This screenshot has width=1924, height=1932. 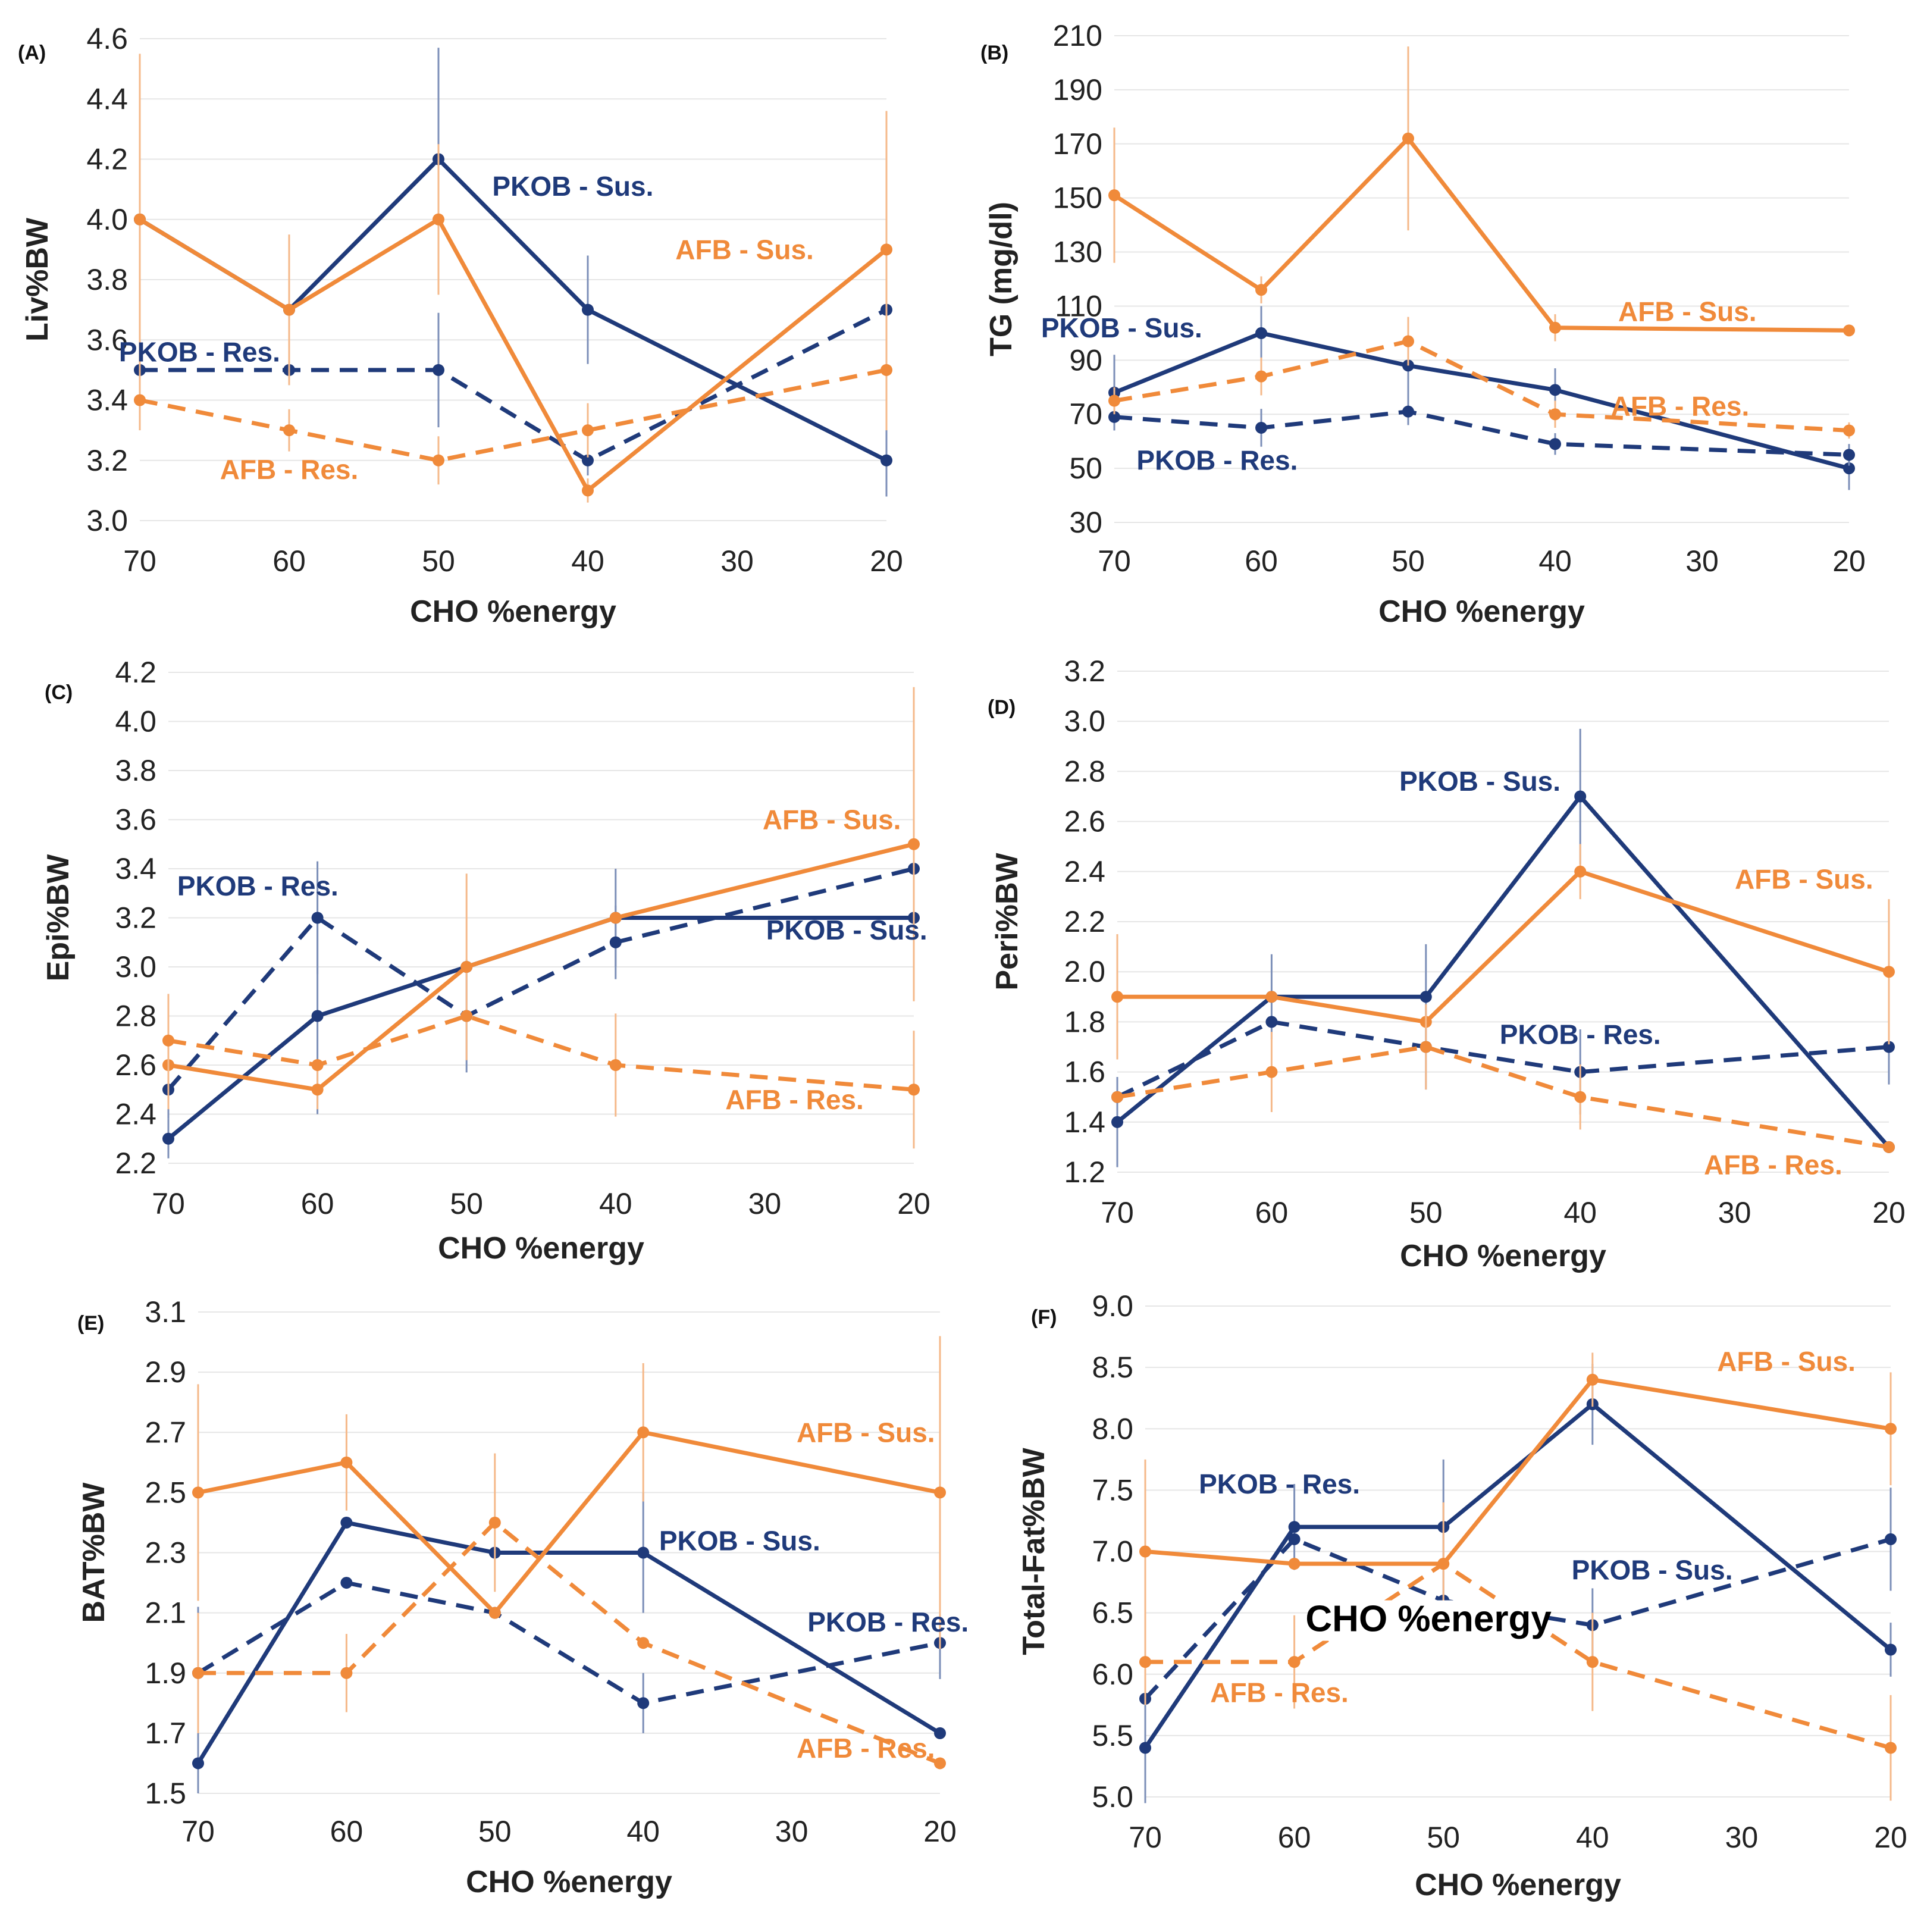 I want to click on y-tick-label: 2.7, so click(x=165, y=1432).